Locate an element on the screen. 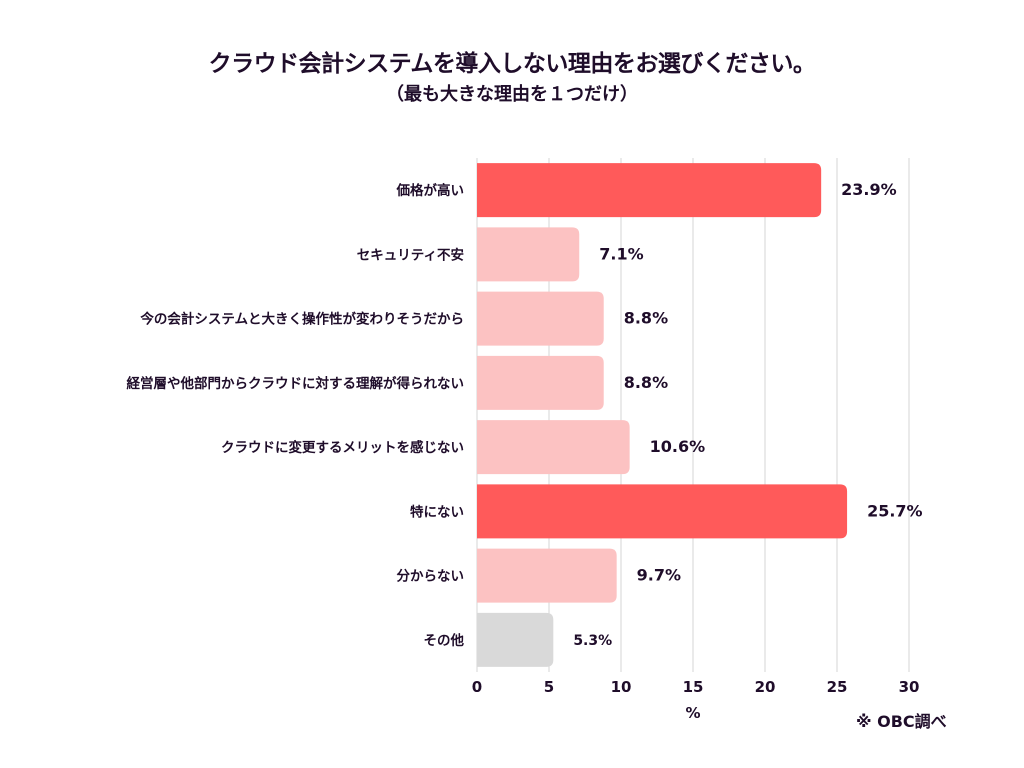  value-label: 23.9% is located at coordinates (869, 189).